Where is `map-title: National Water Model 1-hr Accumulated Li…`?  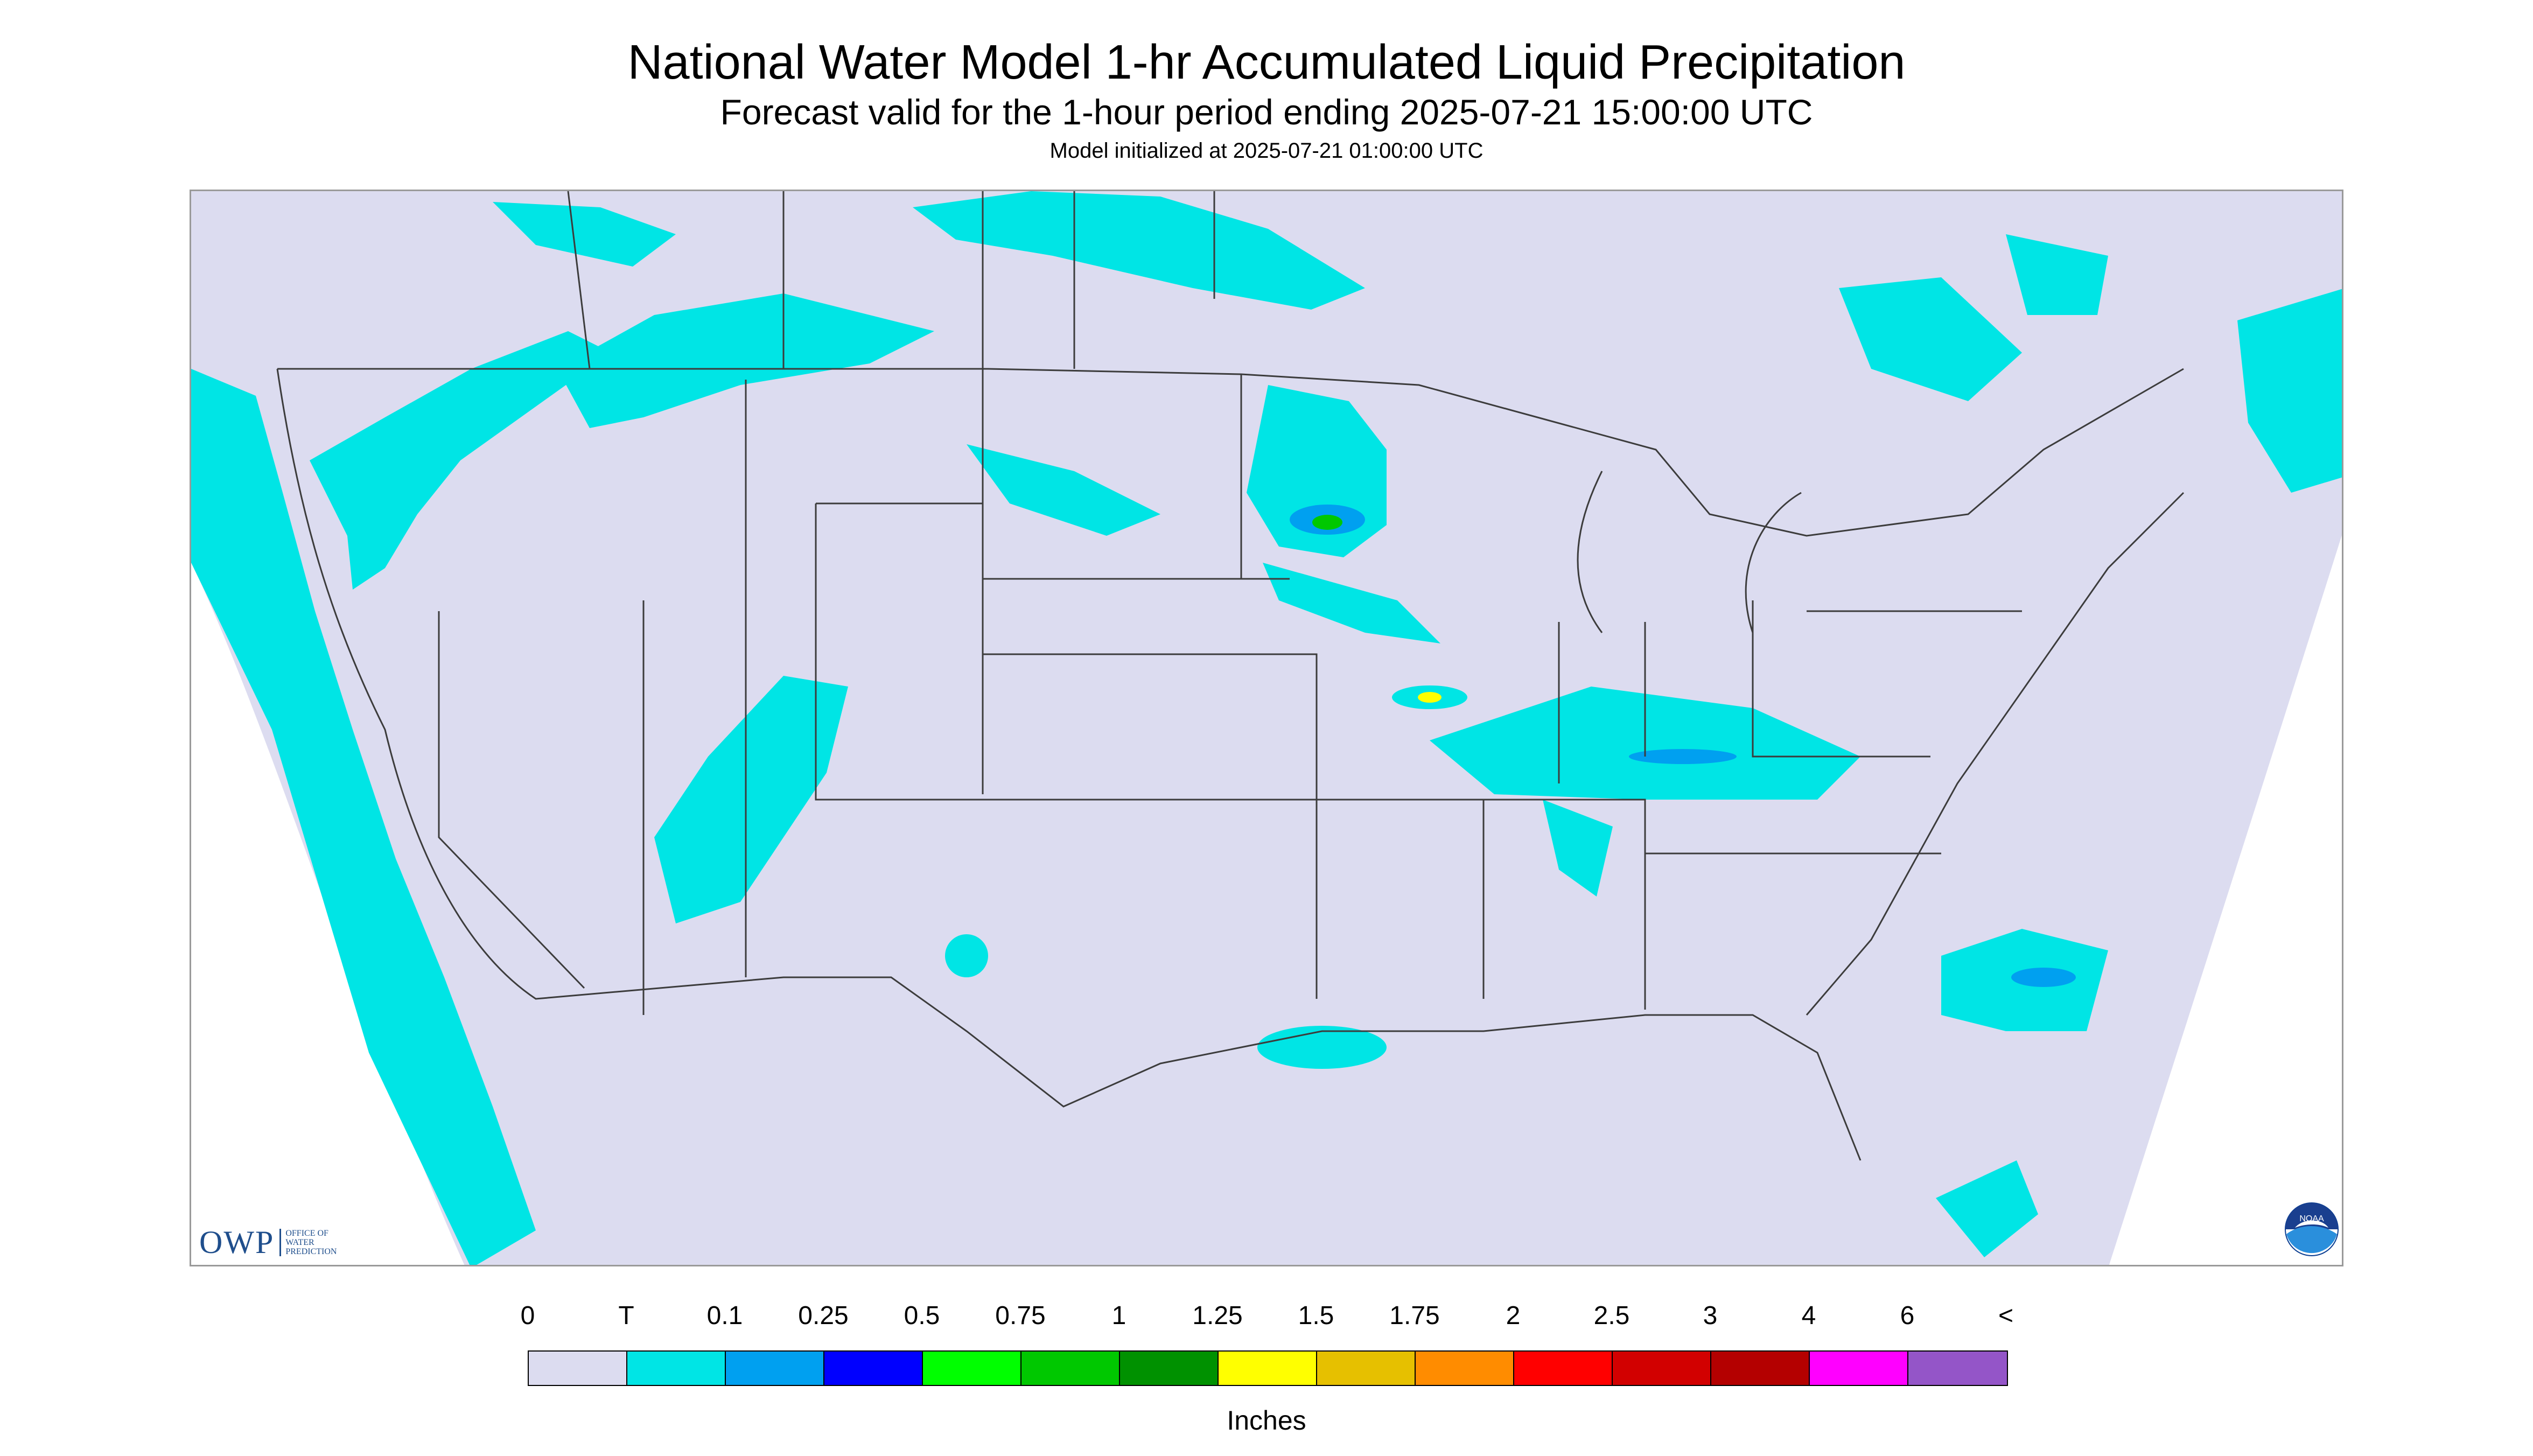 map-title: National Water Model 1-hr Accumulated Li… is located at coordinates (1266, 62).